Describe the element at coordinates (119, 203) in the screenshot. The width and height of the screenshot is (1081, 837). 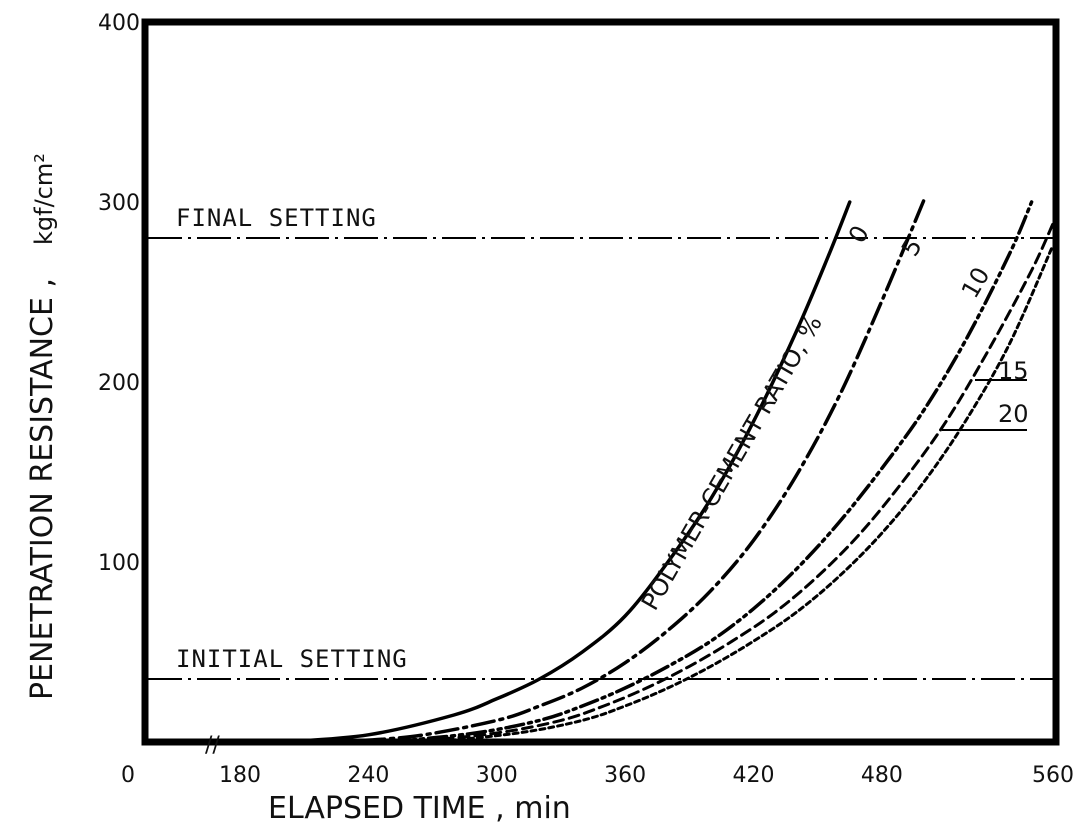
I see `y-tick-label: 300` at that location.